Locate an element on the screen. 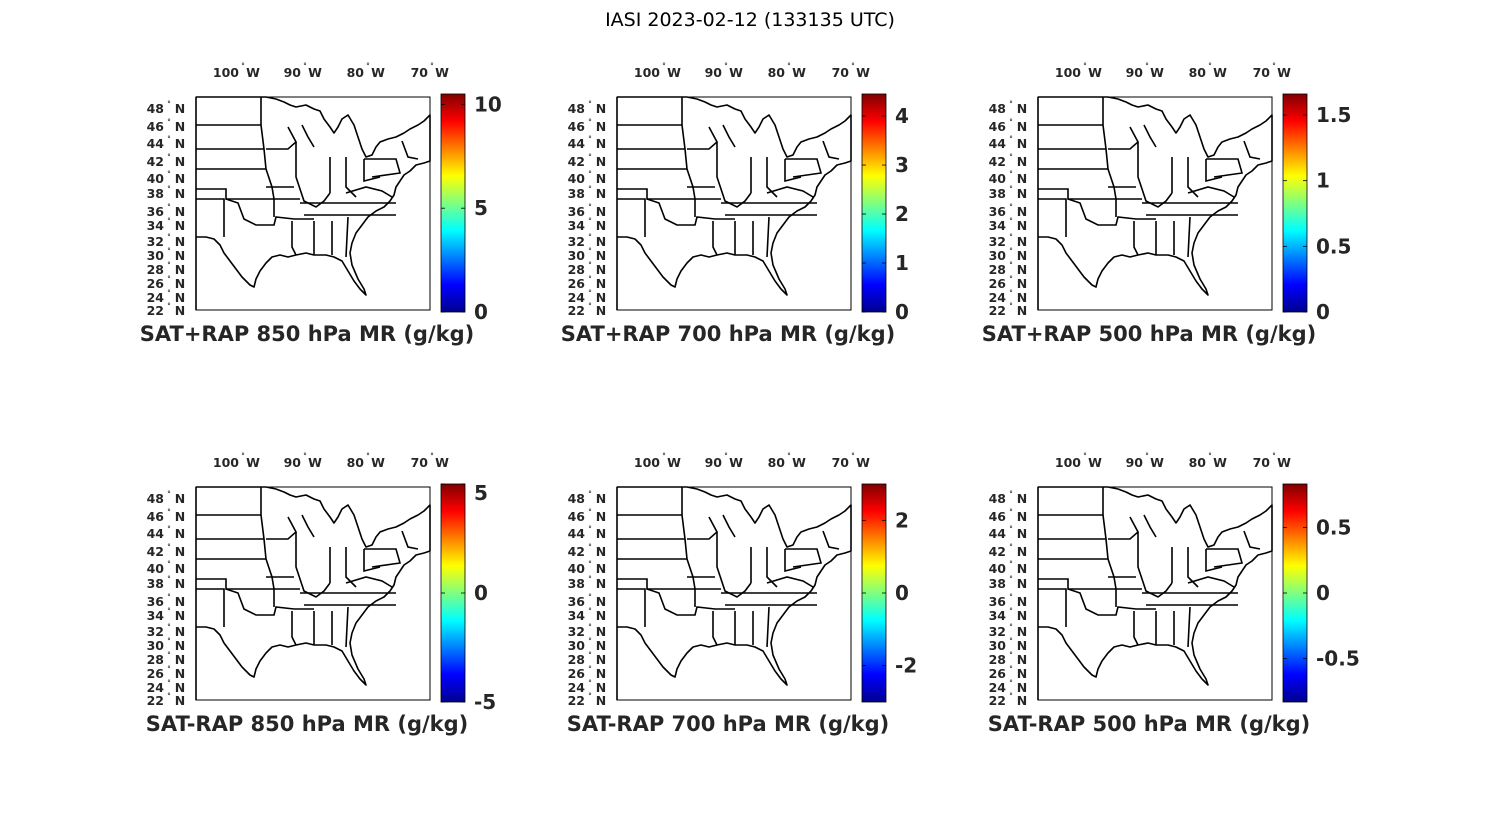 Image resolution: width=1500 pixels, height=825 pixels. colorbar-tick-label: 1.5 is located at coordinates (1333, 115).